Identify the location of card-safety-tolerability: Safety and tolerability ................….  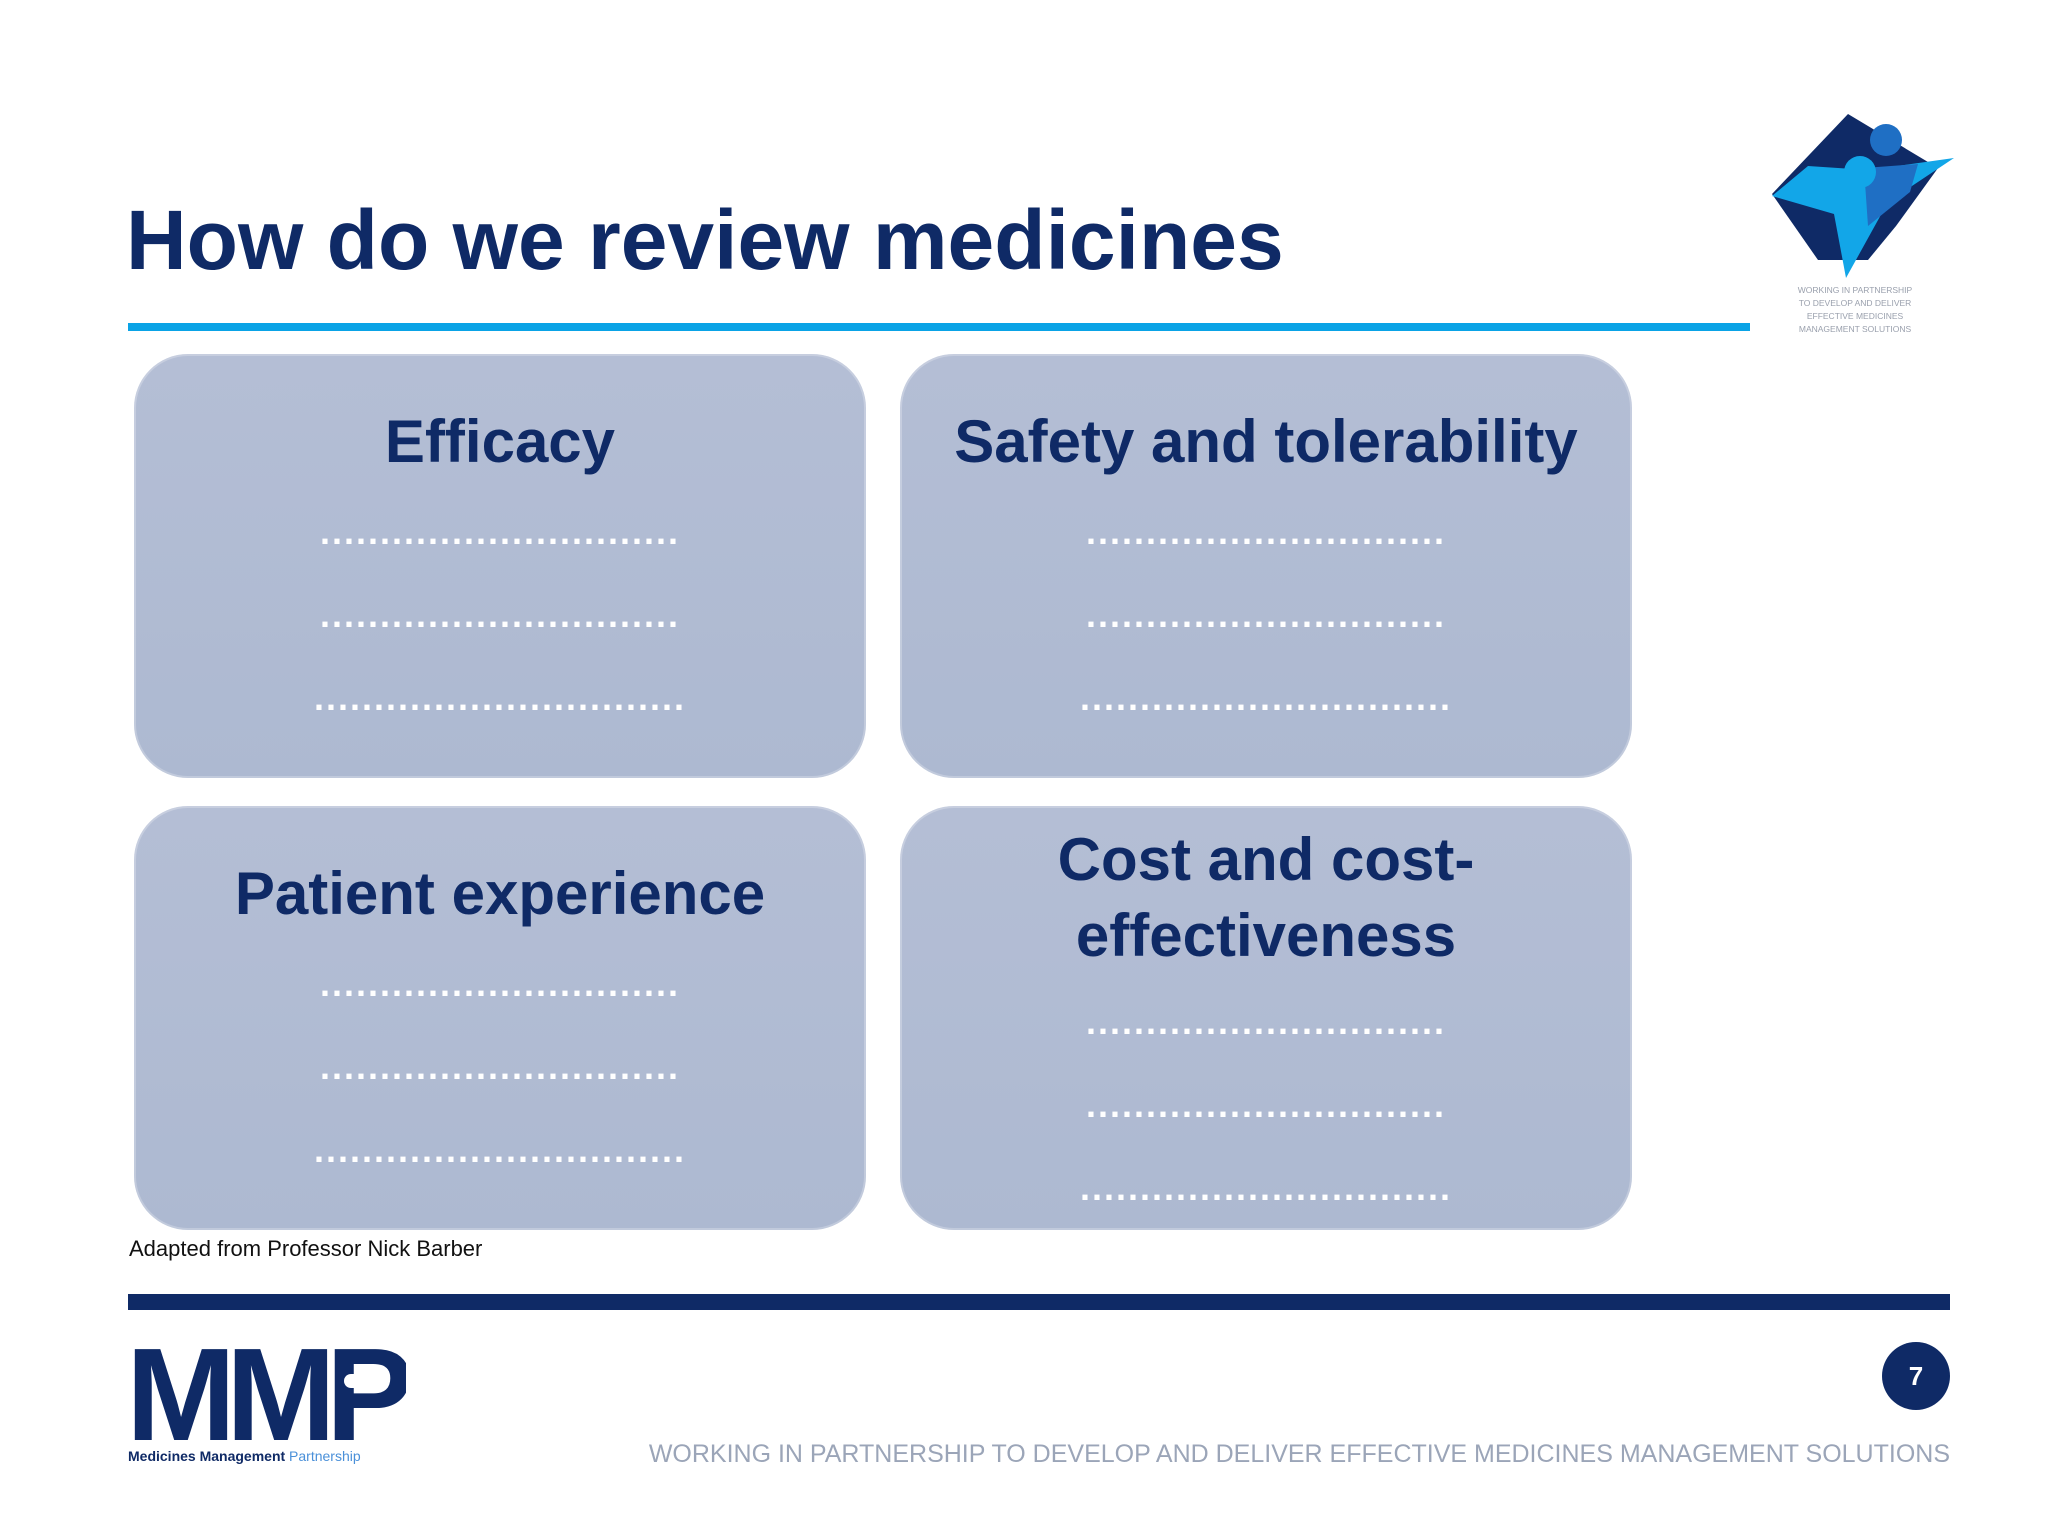
(1266, 566).